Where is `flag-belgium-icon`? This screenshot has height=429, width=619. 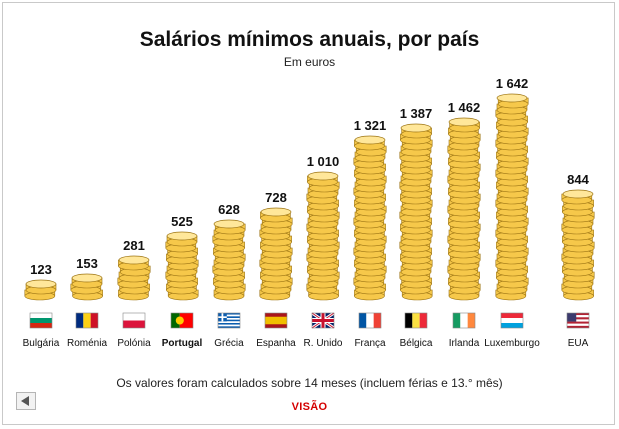
flag-belgium-icon is located at coordinates (416, 320).